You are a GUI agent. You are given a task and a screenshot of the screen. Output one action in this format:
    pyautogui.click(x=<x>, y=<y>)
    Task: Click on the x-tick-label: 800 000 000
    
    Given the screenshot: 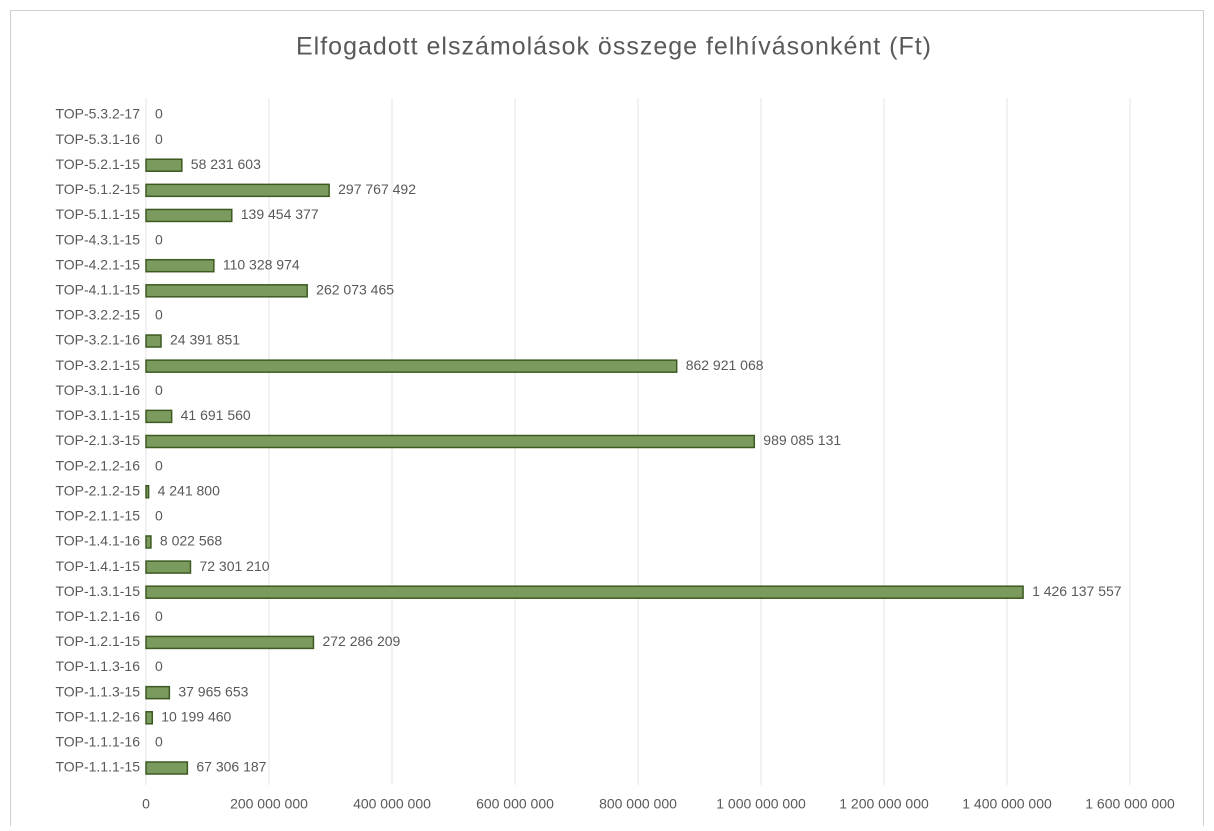 What is the action you would take?
    pyautogui.click(x=638, y=804)
    